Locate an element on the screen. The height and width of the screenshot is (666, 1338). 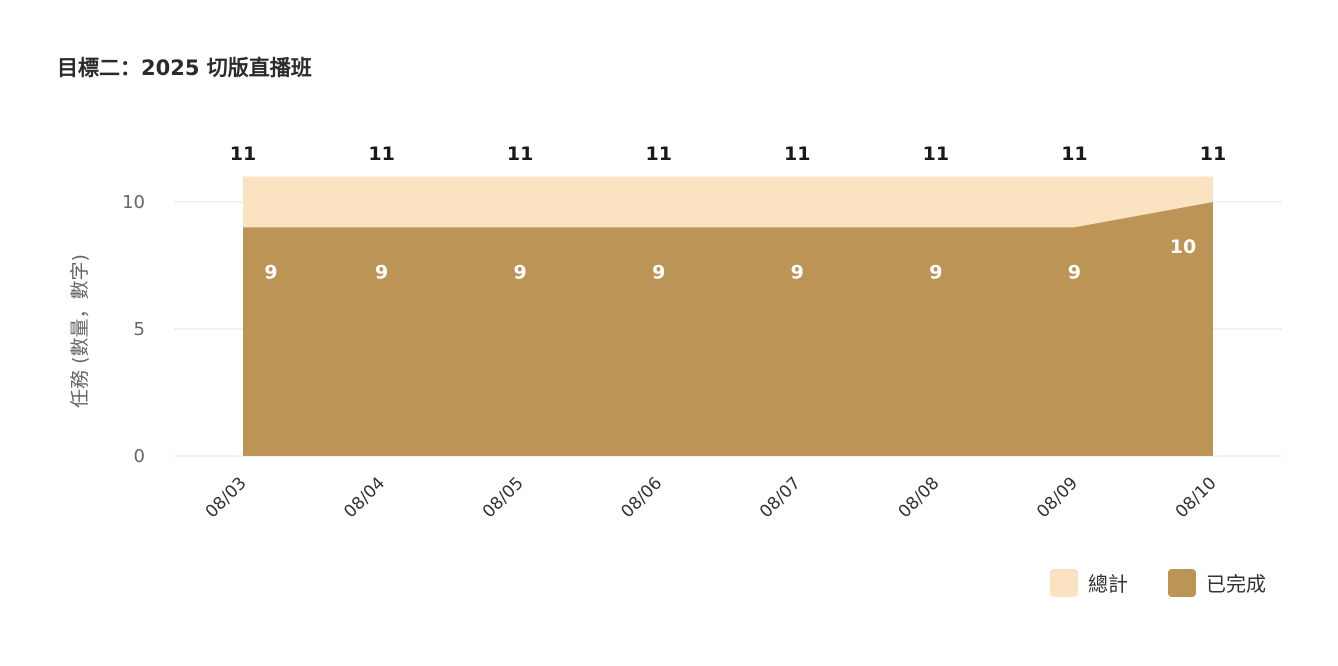
legend-label-completed: 已完成 is located at coordinates (1236, 584).